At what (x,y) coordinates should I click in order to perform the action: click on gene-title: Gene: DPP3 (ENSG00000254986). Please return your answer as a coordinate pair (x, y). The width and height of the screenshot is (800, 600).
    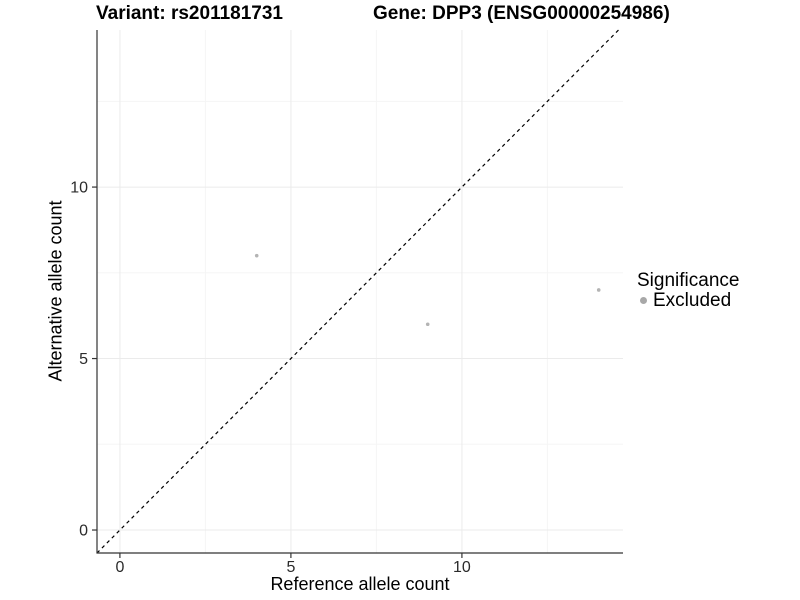
    Looking at the image, I should click on (521, 13).